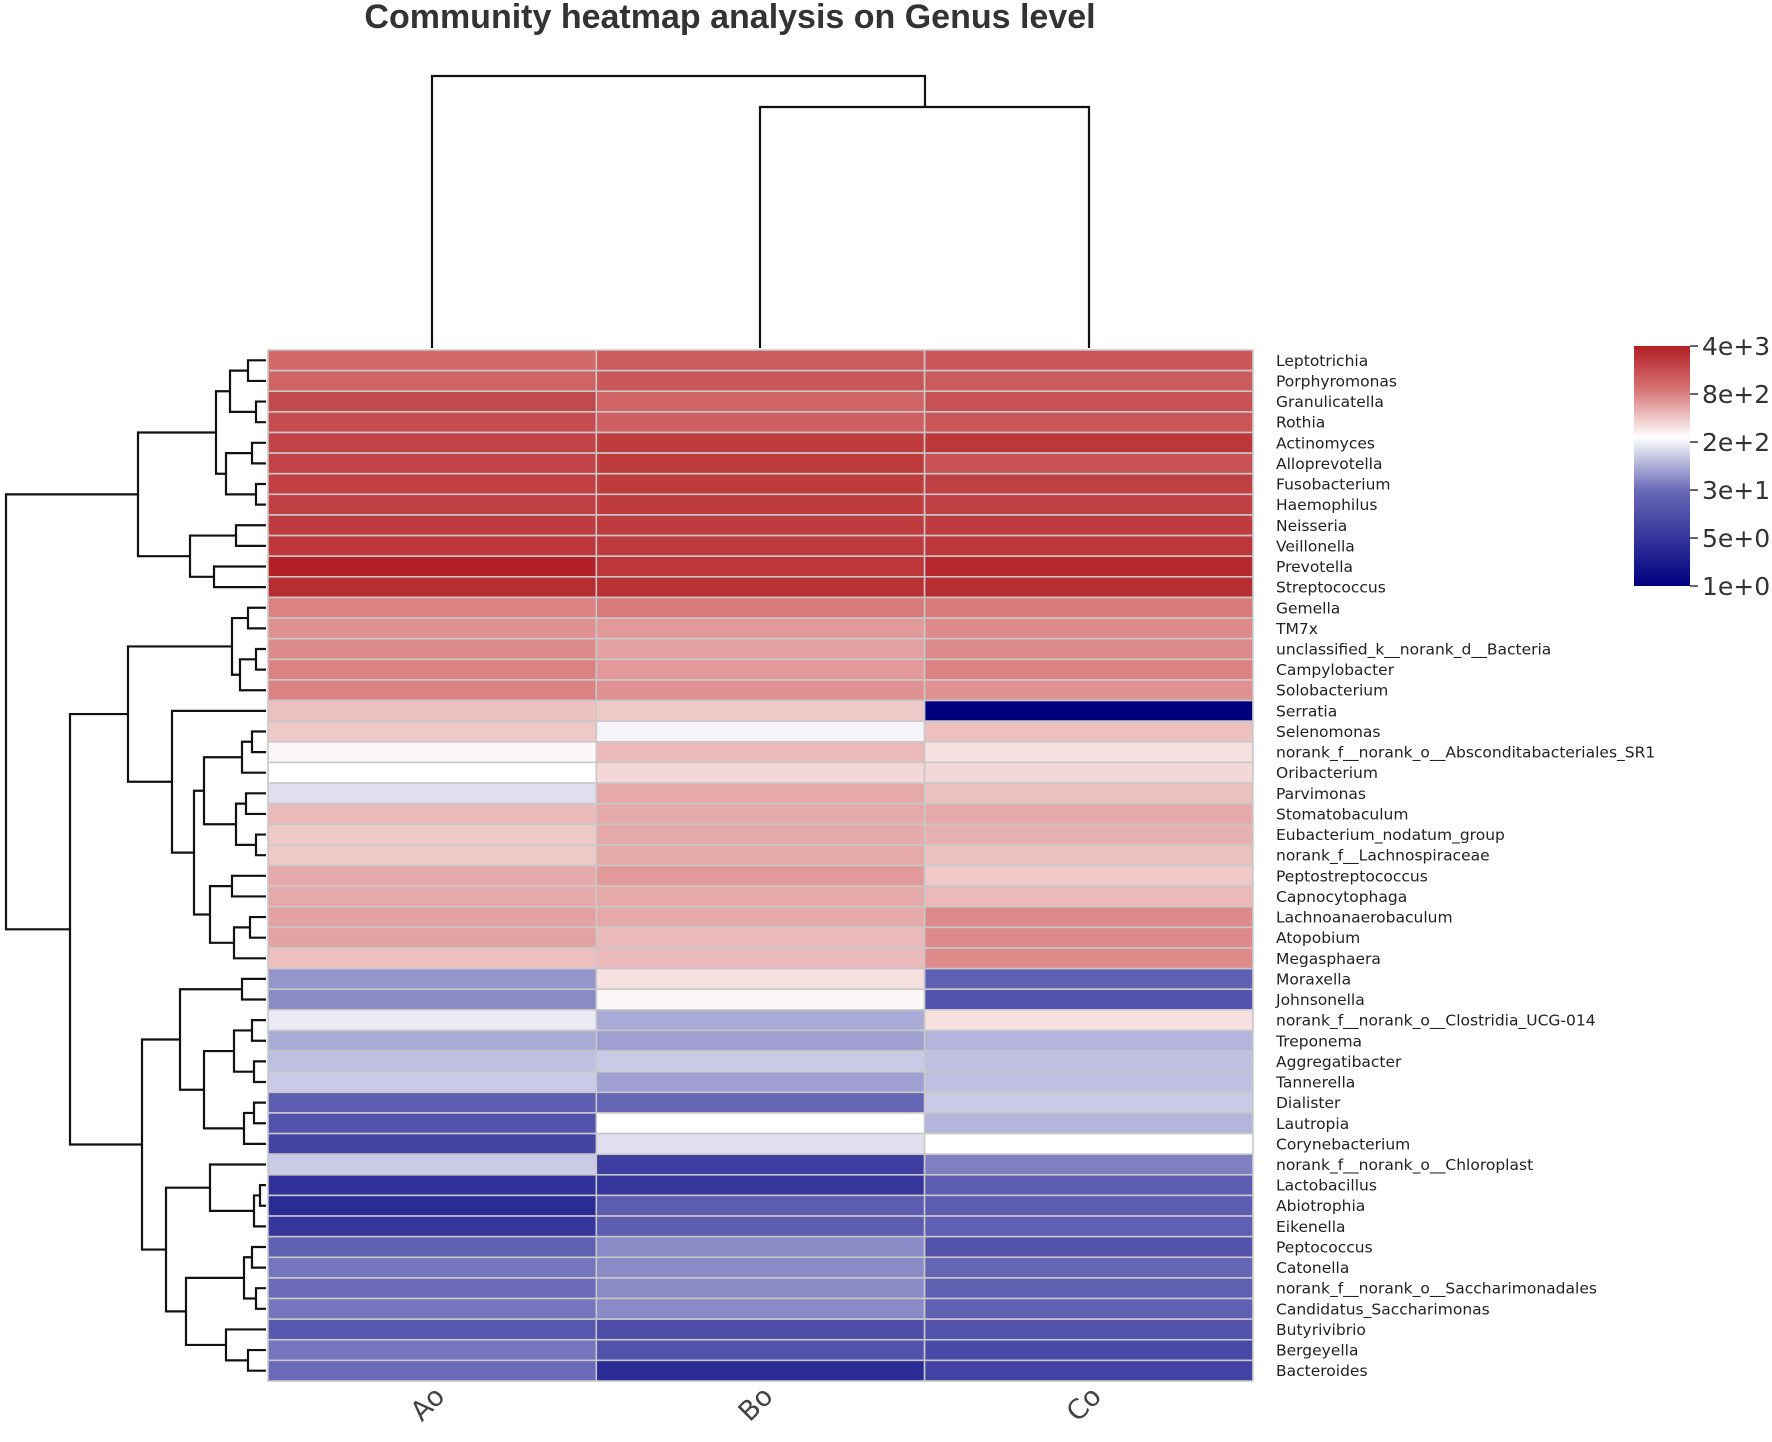 The image size is (1772, 1442). What do you see at coordinates (1662, 466) in the screenshot?
I see `legend-colorbar` at bounding box center [1662, 466].